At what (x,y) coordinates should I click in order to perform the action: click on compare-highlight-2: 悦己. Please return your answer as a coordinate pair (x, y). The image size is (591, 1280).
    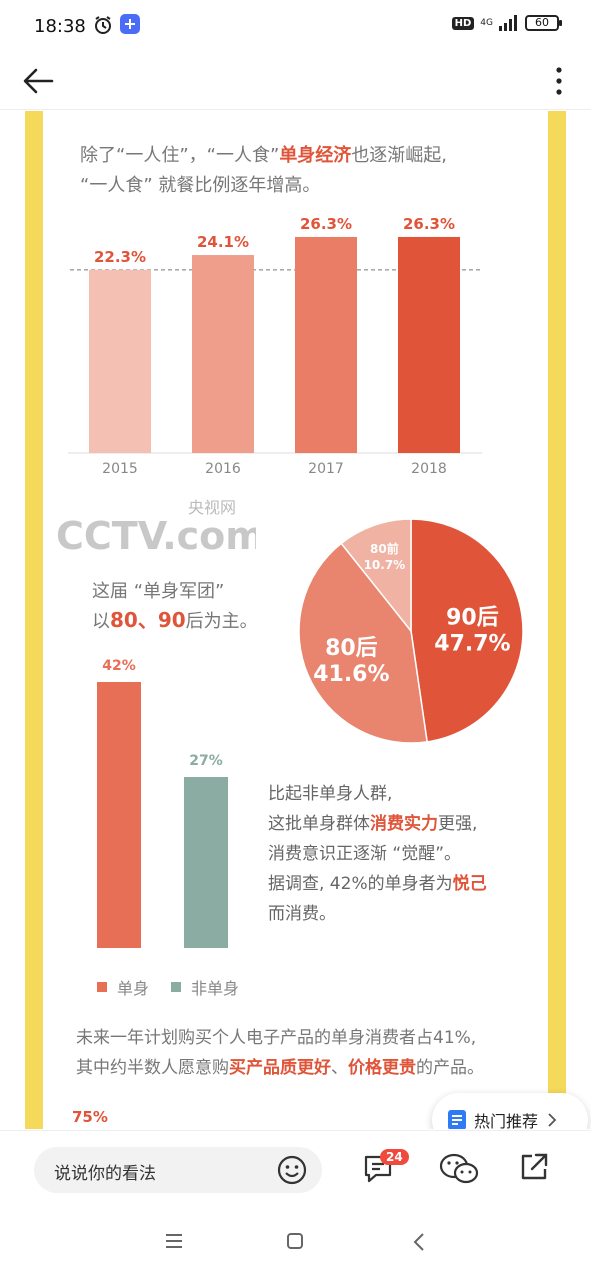
    Looking at the image, I should click on (469, 884).